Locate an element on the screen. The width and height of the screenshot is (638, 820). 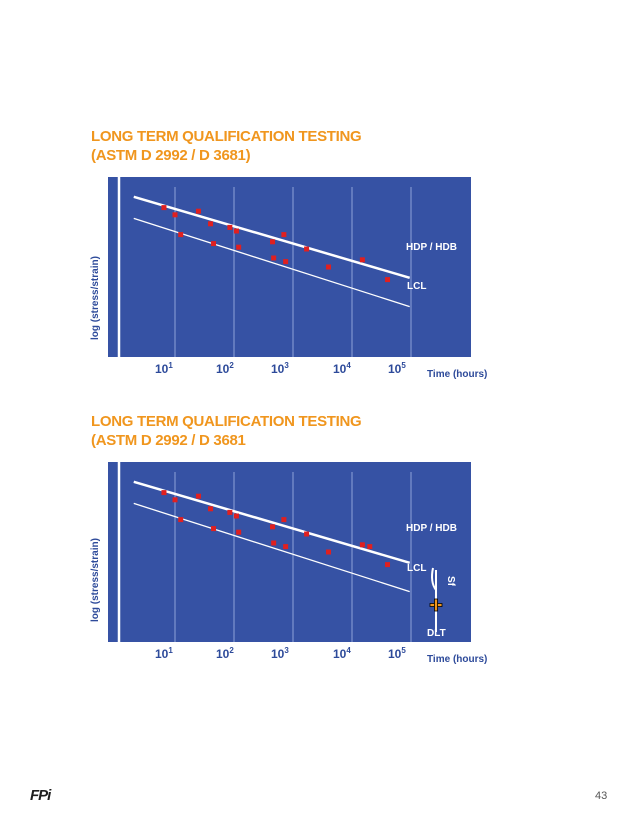
chart-panel: HDP / HDB LCL Sf DLT is located at coordinates (289, 552).